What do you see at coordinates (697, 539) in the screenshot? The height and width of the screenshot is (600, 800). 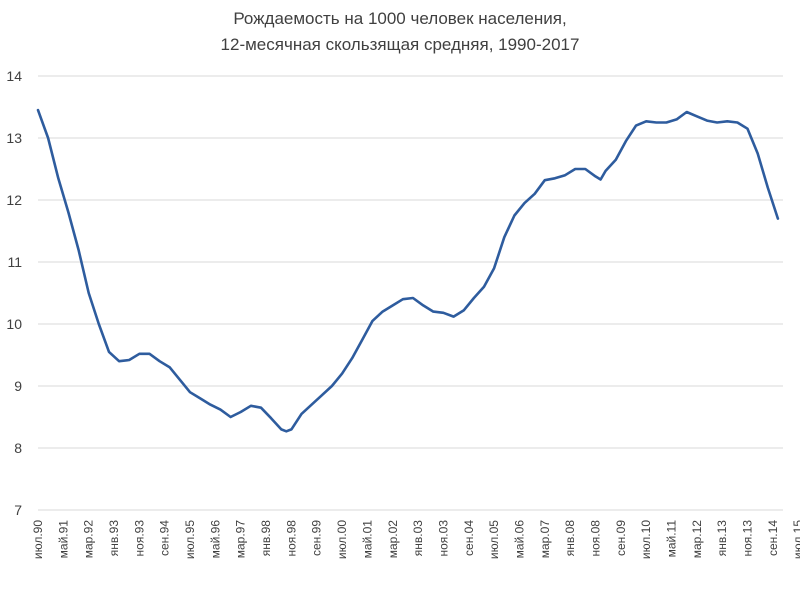 I see `x-tick-label: мар.12` at bounding box center [697, 539].